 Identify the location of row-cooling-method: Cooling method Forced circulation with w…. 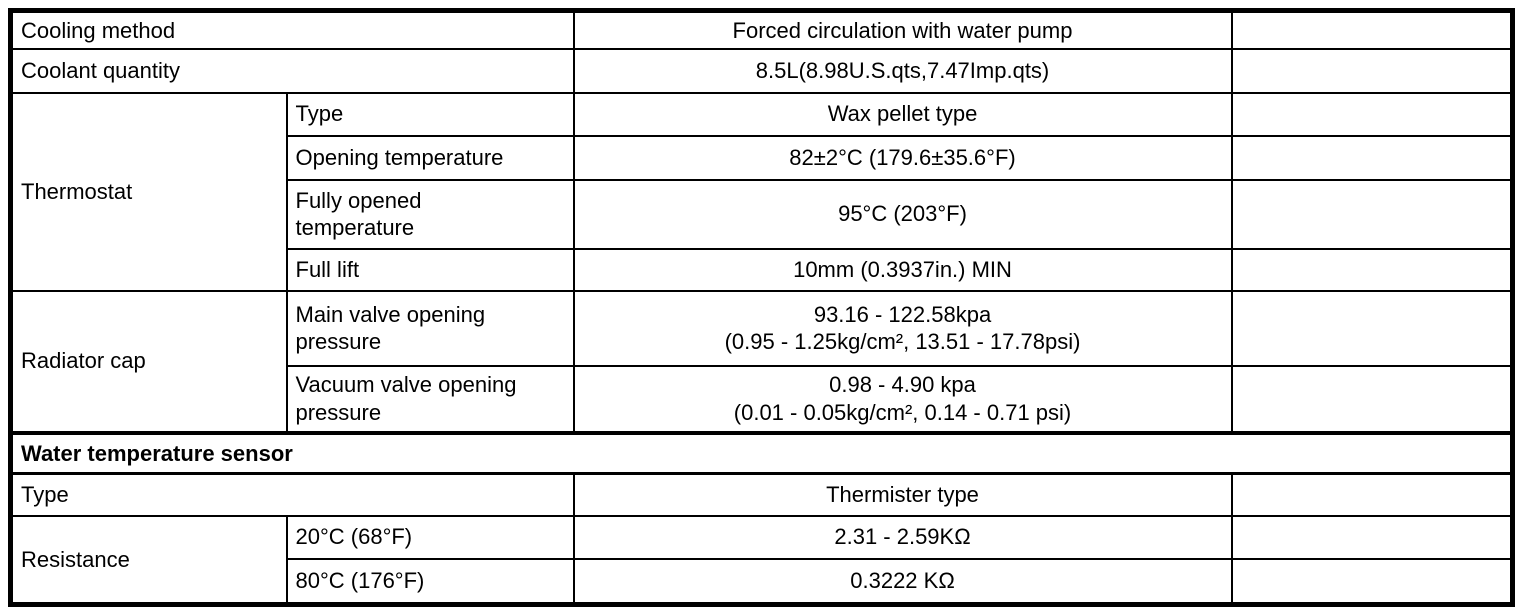
(761, 29).